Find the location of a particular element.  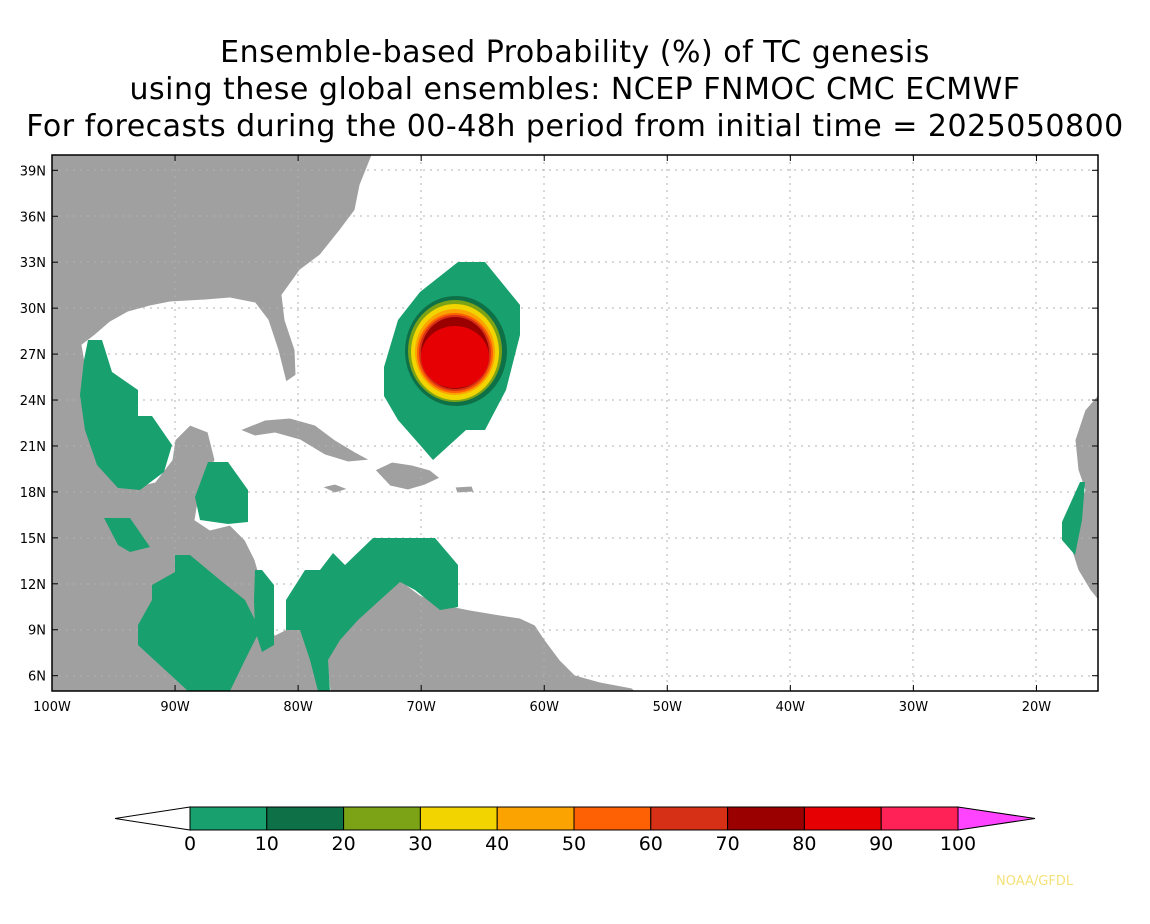

colorbar-over-arrow is located at coordinates (996, 818).